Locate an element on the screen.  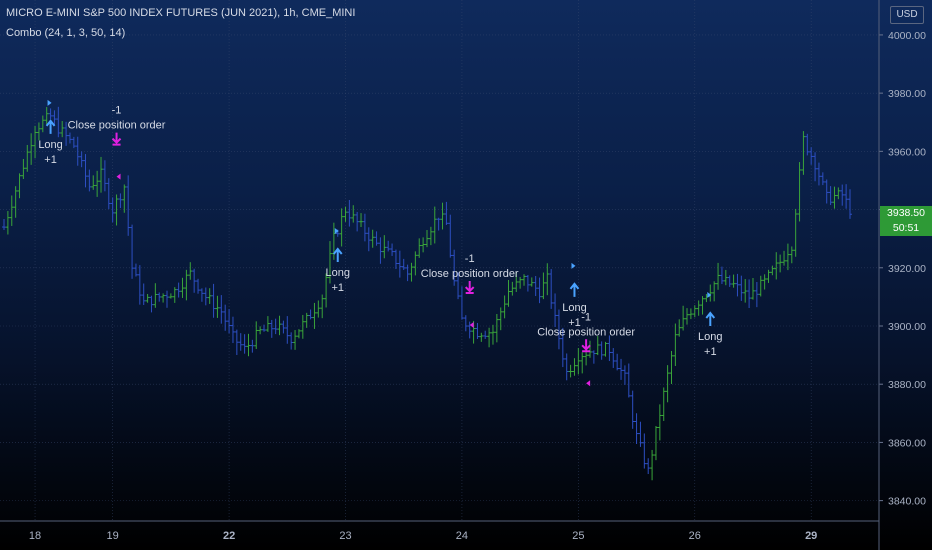
close-arrow-icon is located at coordinates (116, 139).